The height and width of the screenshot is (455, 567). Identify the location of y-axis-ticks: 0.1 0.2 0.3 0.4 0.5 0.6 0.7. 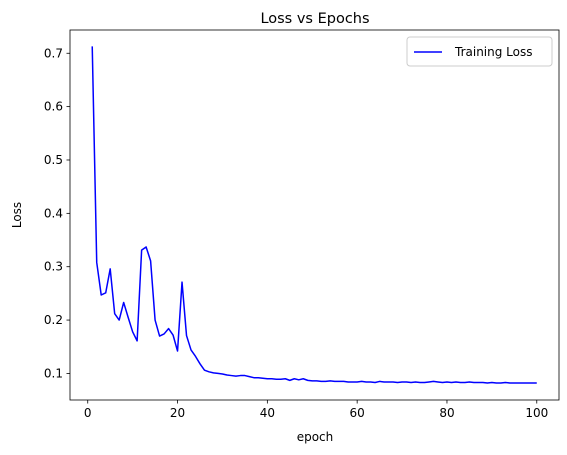
(57, 213).